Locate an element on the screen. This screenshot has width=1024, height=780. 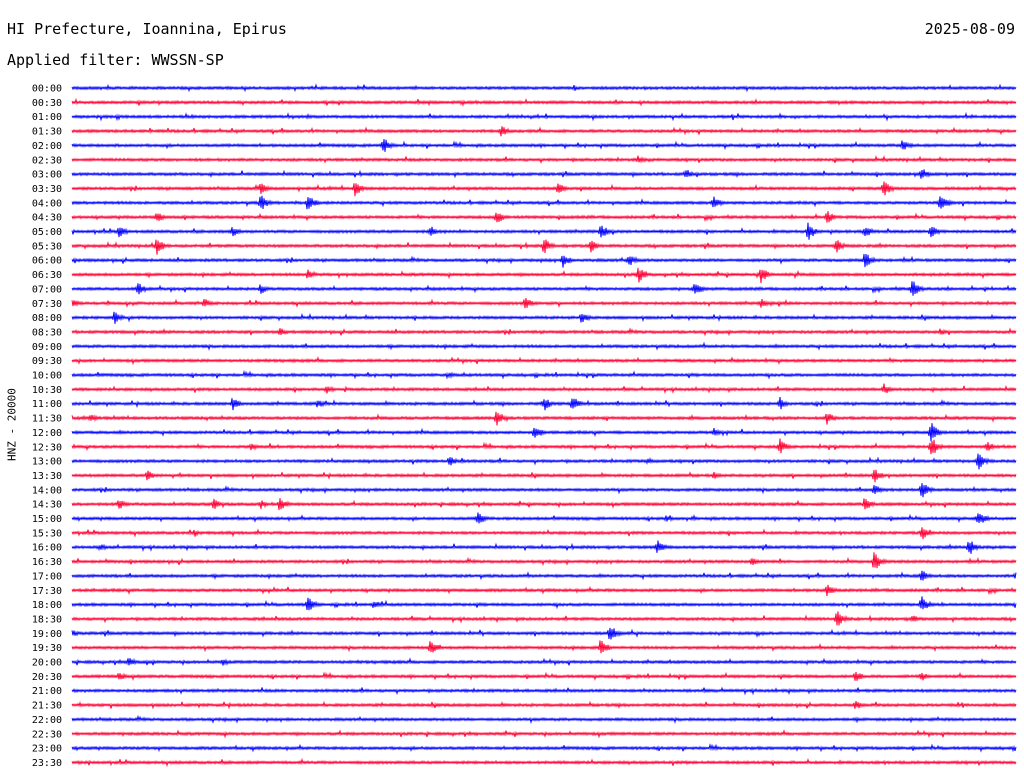
filter-label: Applied filter: WWSSN-SP is located at coordinates (115, 60).